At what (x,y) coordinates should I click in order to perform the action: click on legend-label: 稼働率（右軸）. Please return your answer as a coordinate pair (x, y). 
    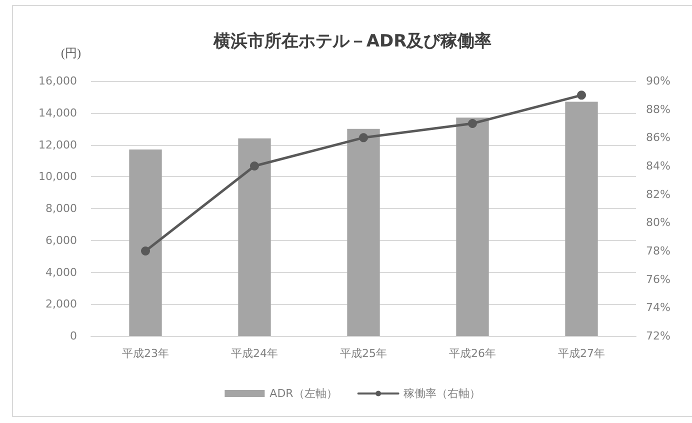
    Looking at the image, I should click on (441, 393).